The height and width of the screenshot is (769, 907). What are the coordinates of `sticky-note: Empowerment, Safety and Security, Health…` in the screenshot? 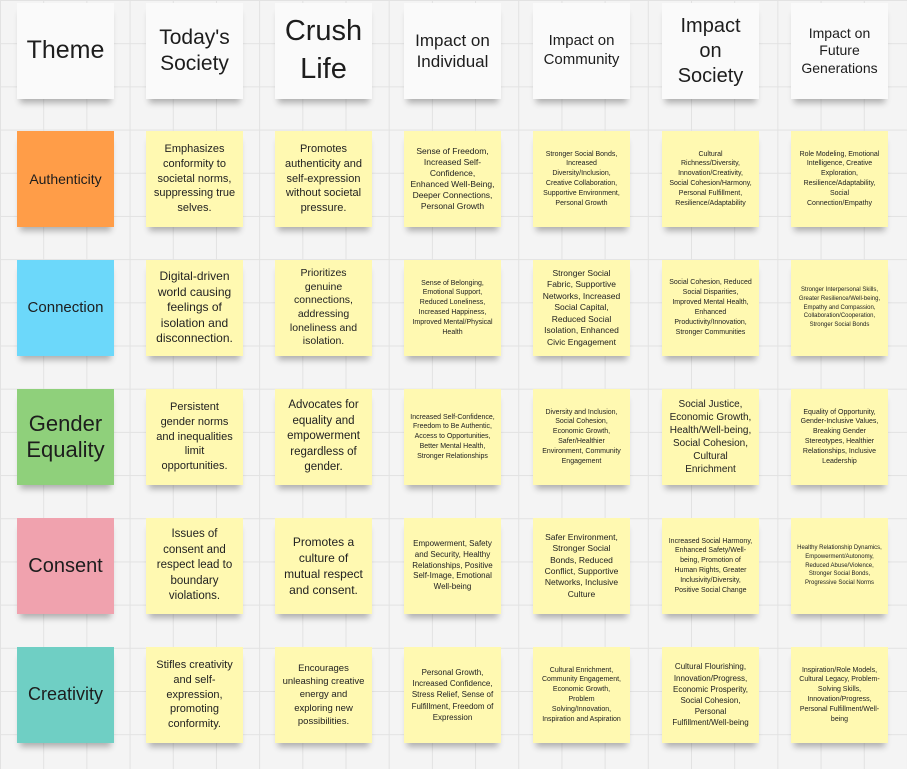 It's located at (452, 566).